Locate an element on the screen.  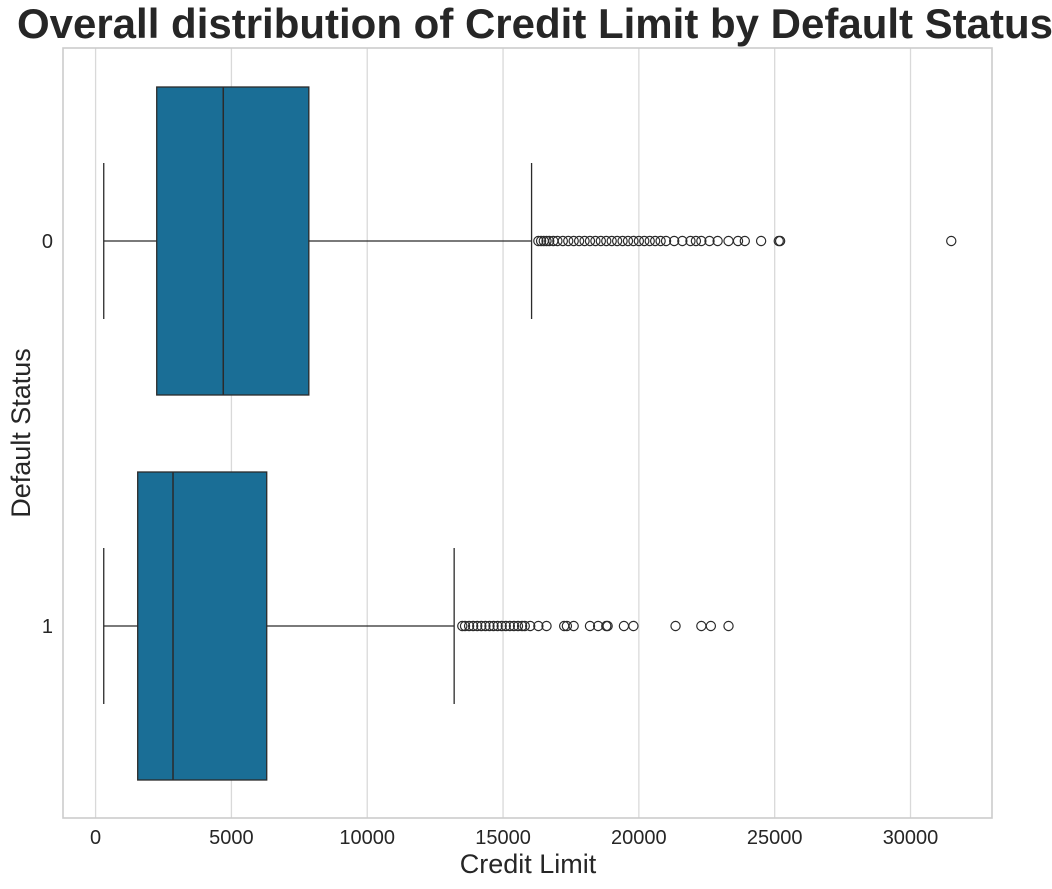
x-tick-label: 5000 is located at coordinates (231, 838).